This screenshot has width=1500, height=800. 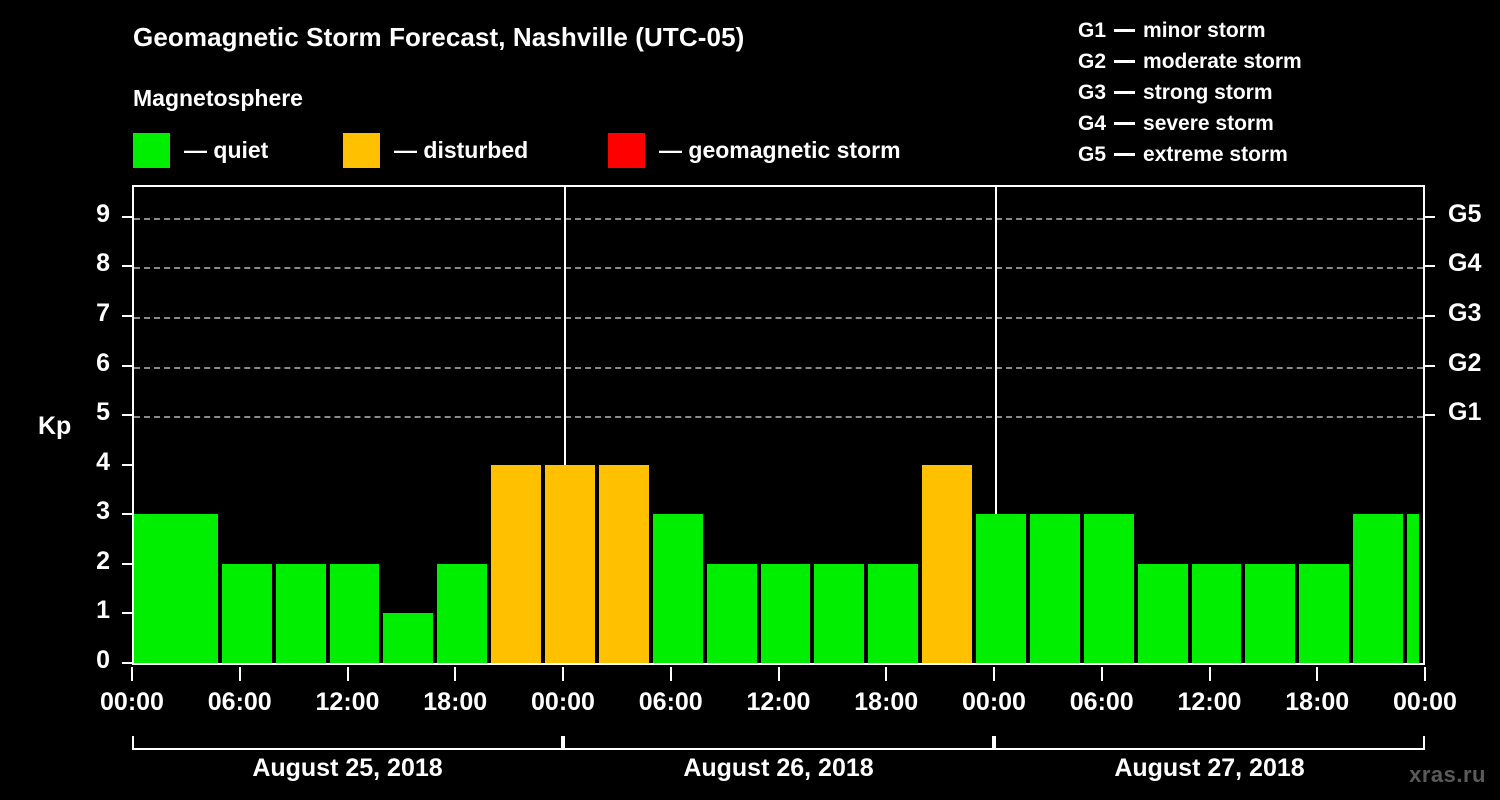 What do you see at coordinates (1092, 154) in the screenshot?
I see `gscale-code: G5` at bounding box center [1092, 154].